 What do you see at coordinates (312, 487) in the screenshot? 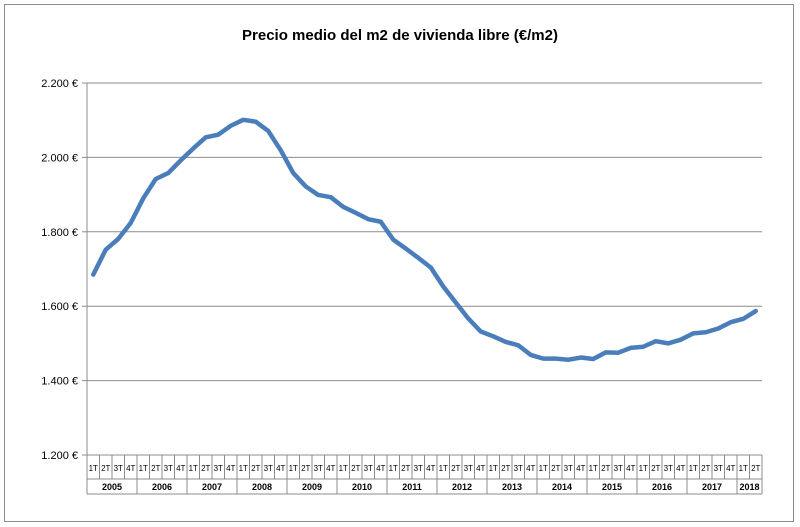
I see `year-label: 2009` at bounding box center [312, 487].